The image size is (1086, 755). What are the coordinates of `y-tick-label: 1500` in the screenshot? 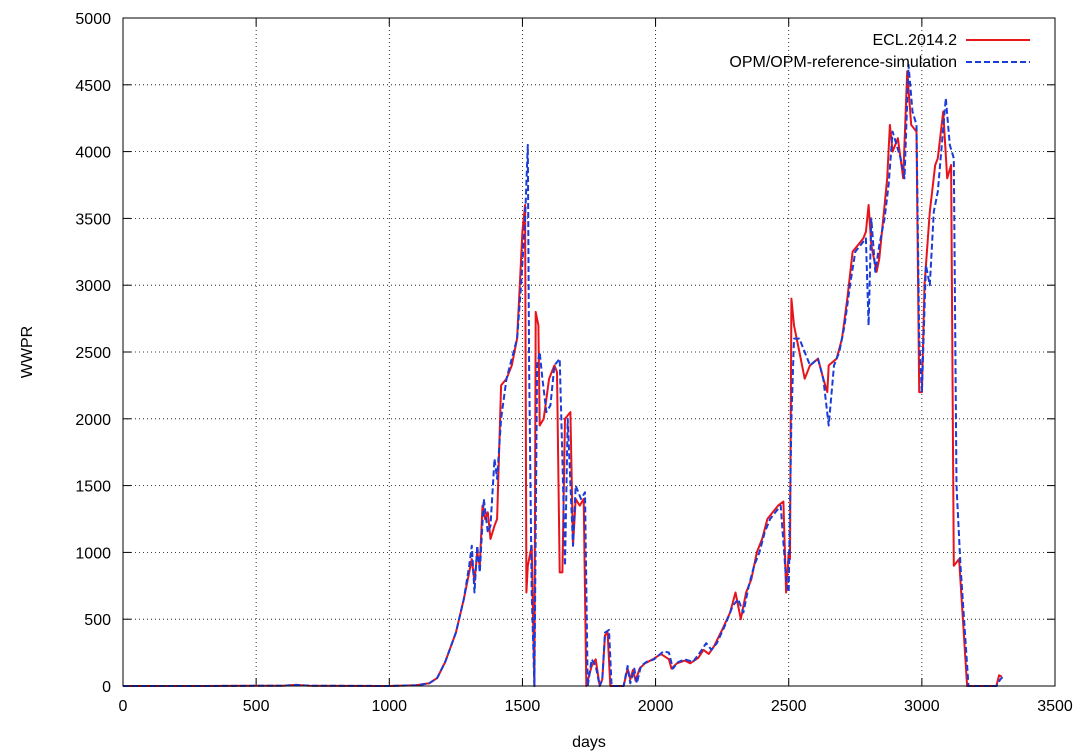 It's located at (93, 487).